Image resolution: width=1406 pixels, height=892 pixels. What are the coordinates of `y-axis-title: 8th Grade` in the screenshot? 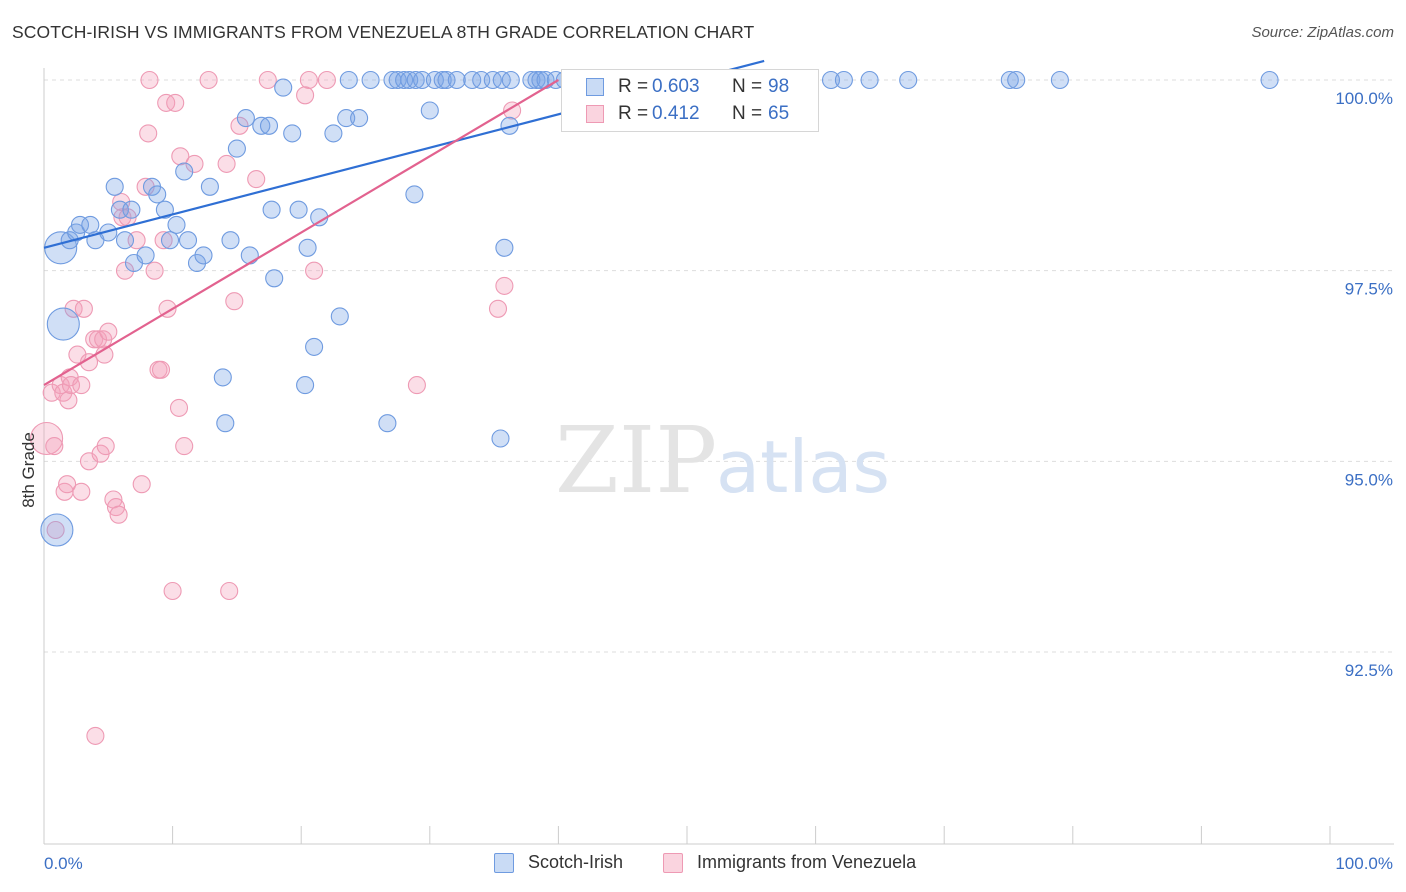 It's located at (28, 470).